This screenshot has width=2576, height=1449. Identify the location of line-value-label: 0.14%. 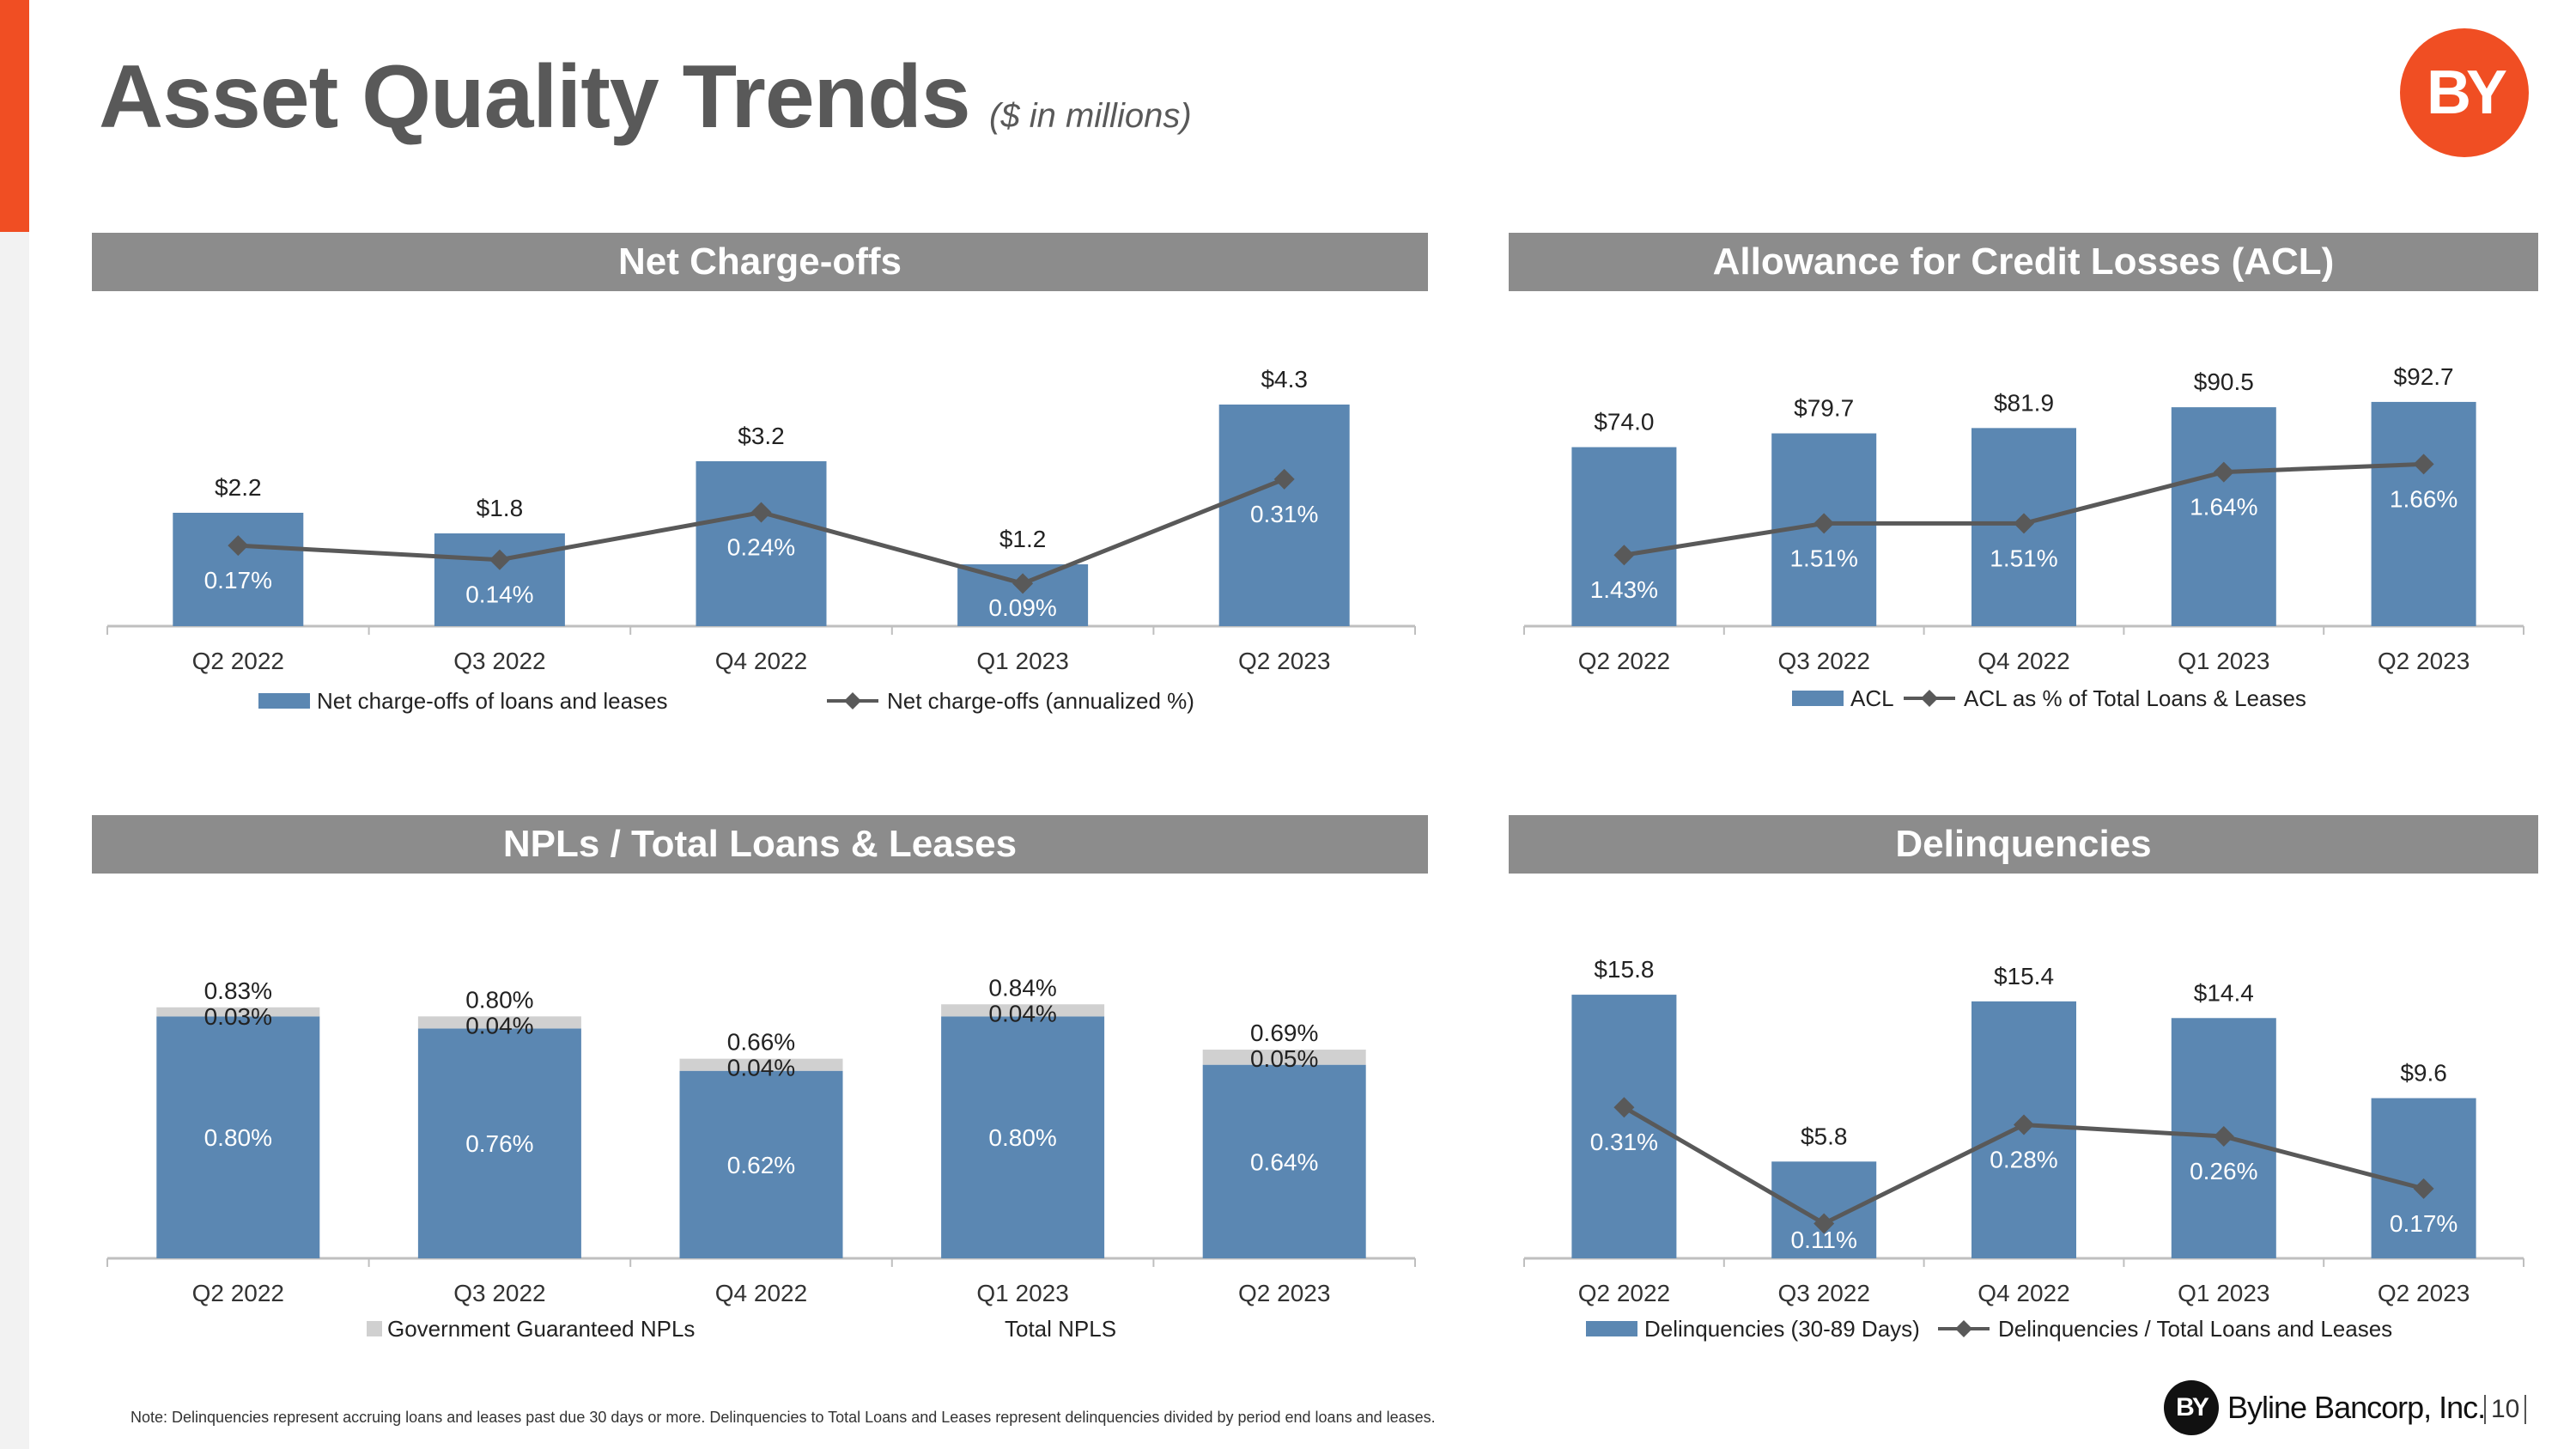
(499, 594).